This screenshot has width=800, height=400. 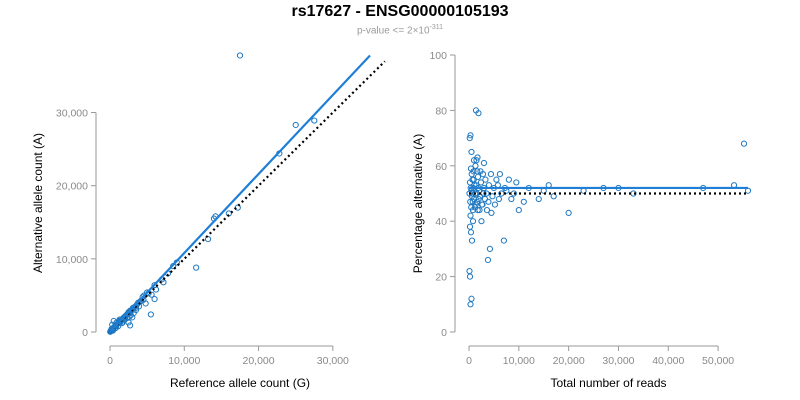 I want to click on right-x-tick-label: 10,000, so click(x=519, y=361).